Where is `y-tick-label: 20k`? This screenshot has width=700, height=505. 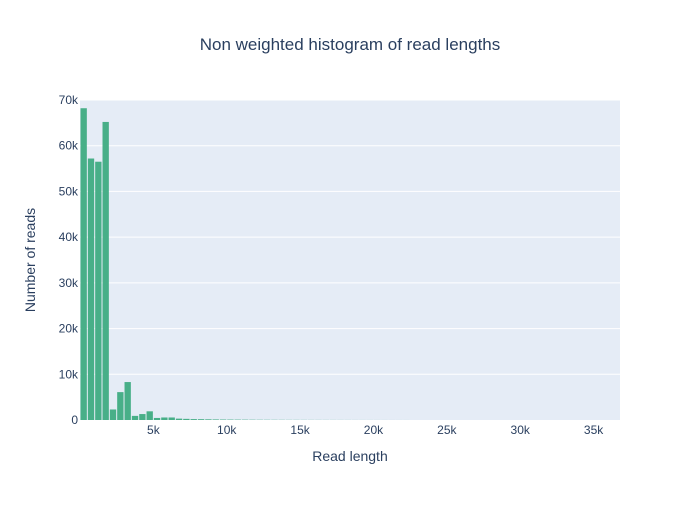 y-tick-label: 20k is located at coordinates (69, 329).